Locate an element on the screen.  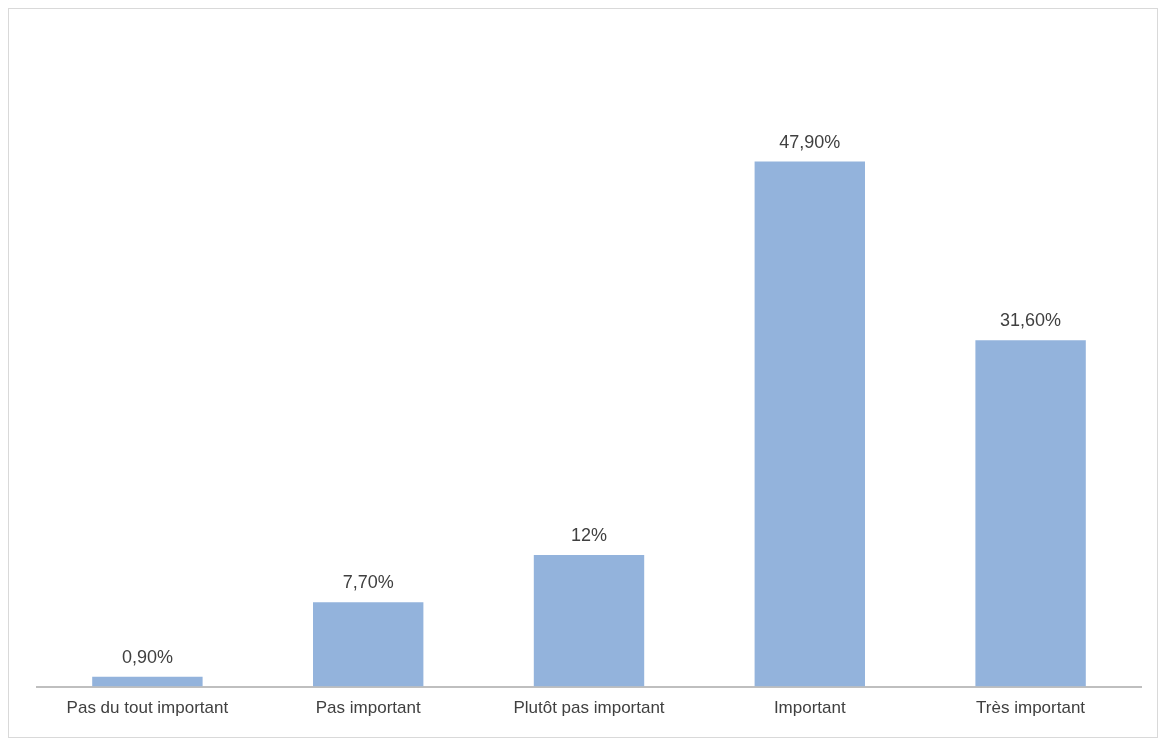
x-tick-label: Pas du tout important is located at coordinates (147, 708).